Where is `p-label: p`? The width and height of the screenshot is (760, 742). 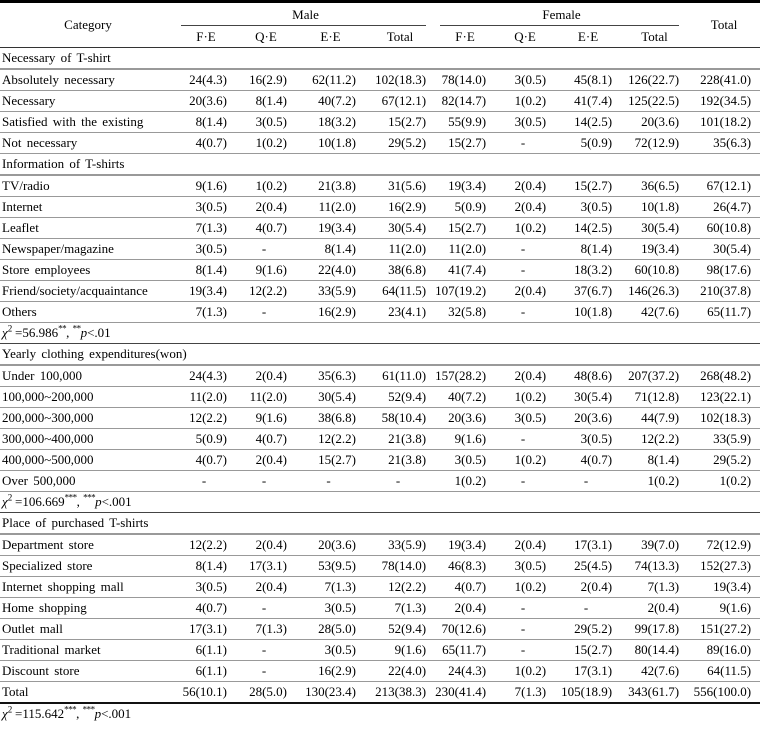
p-label: p is located at coordinates (98, 713).